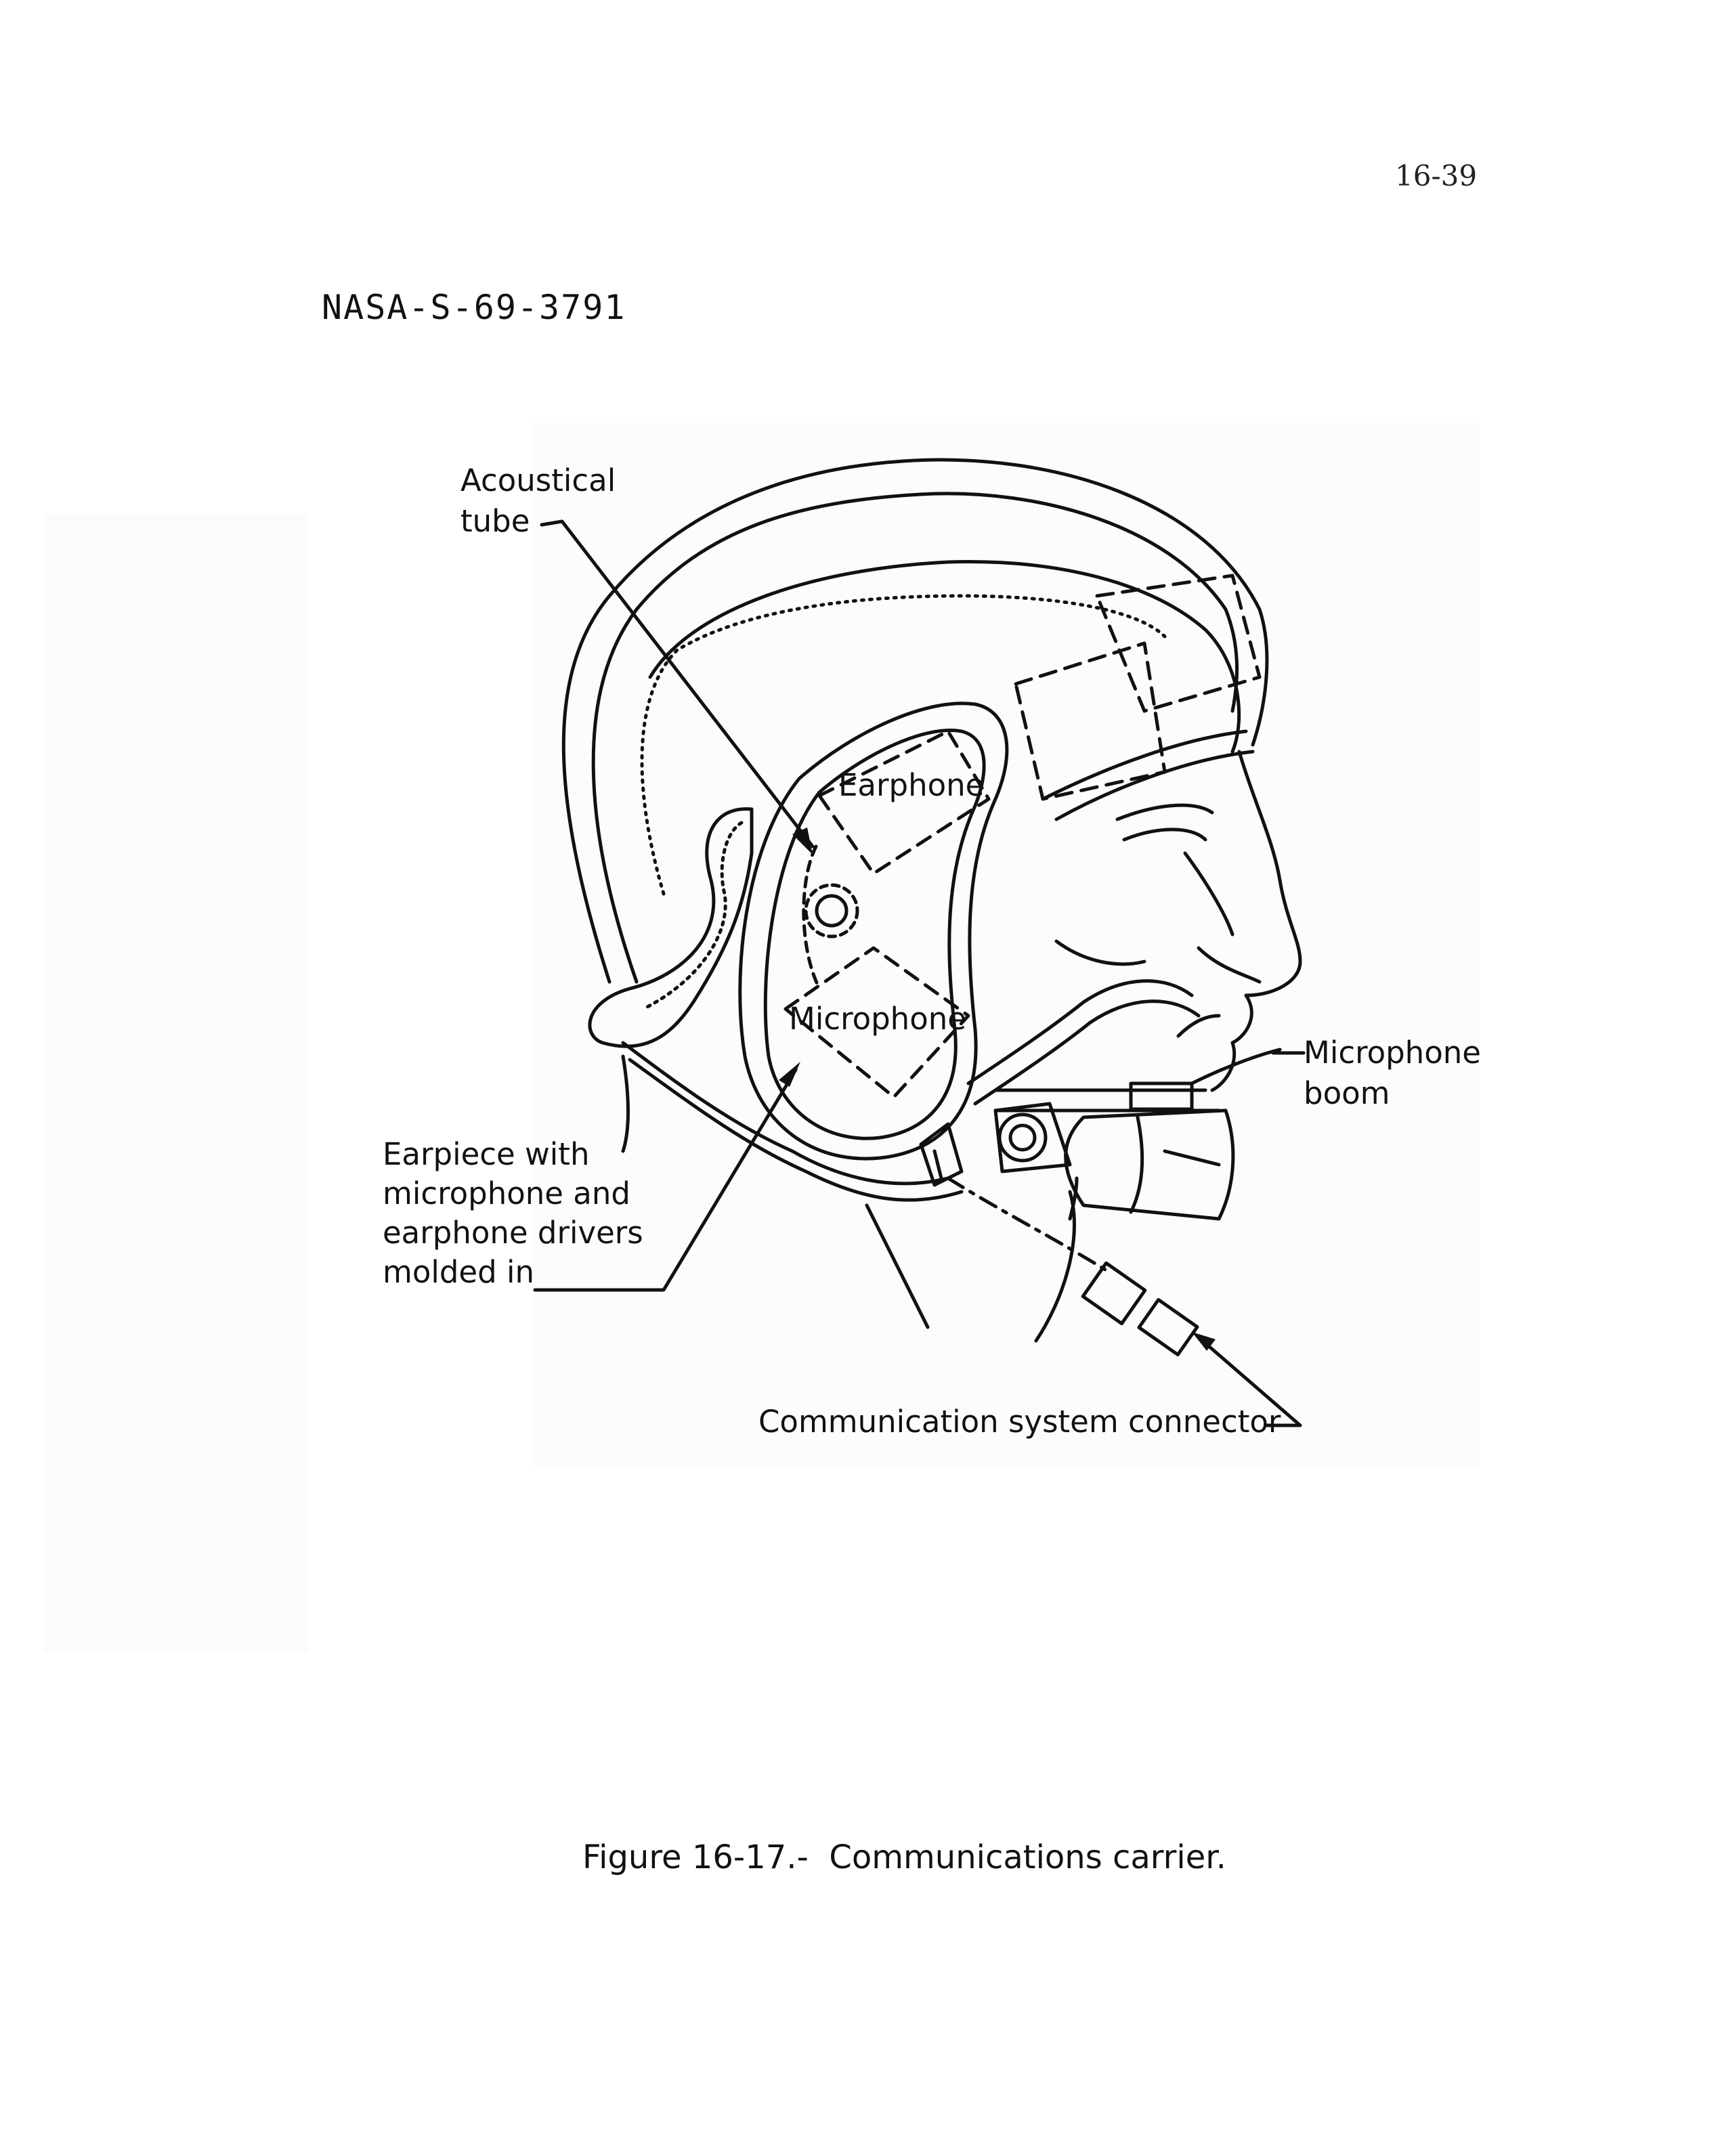 The width and height of the screenshot is (1718, 2156). I want to click on chin-cup, so click(1149, 1164).